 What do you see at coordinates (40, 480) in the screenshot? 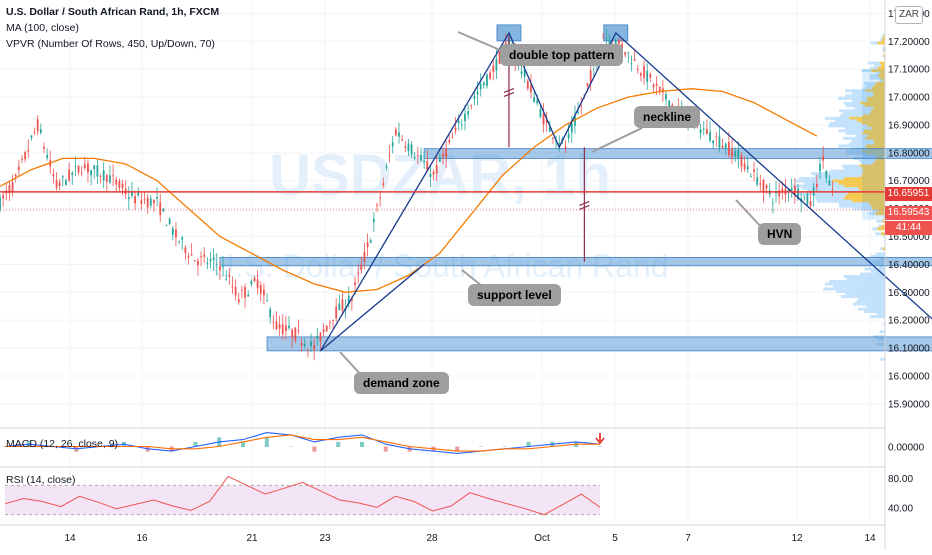
I see `rsi-legend: RSI (14, close)` at bounding box center [40, 480].